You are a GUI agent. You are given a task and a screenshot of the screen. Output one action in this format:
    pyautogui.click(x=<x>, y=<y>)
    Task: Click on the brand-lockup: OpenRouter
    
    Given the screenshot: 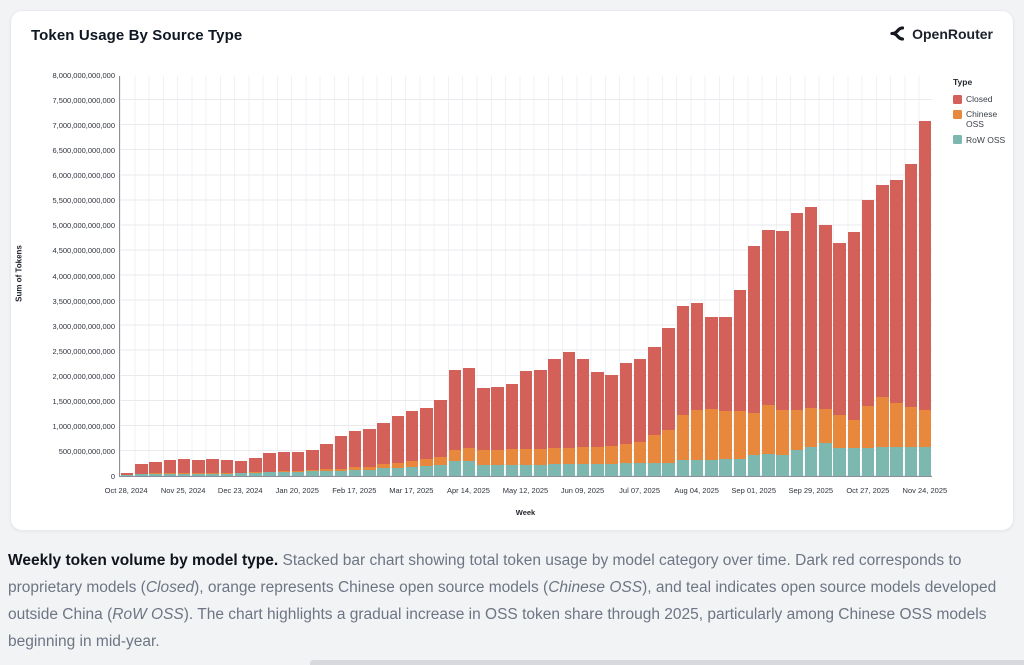 What is the action you would take?
    pyautogui.click(x=940, y=33)
    